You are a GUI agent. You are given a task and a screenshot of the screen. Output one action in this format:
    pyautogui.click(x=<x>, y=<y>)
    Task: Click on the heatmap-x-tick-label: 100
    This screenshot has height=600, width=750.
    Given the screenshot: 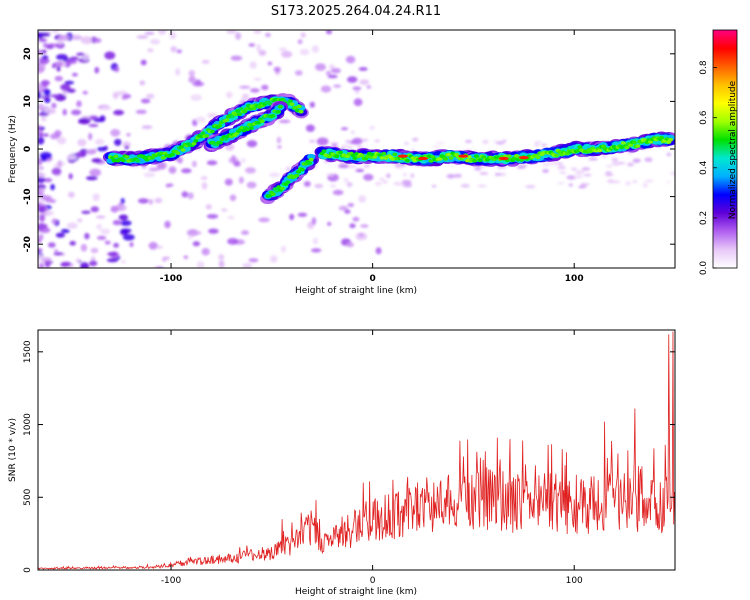 What is the action you would take?
    pyautogui.click(x=574, y=279)
    